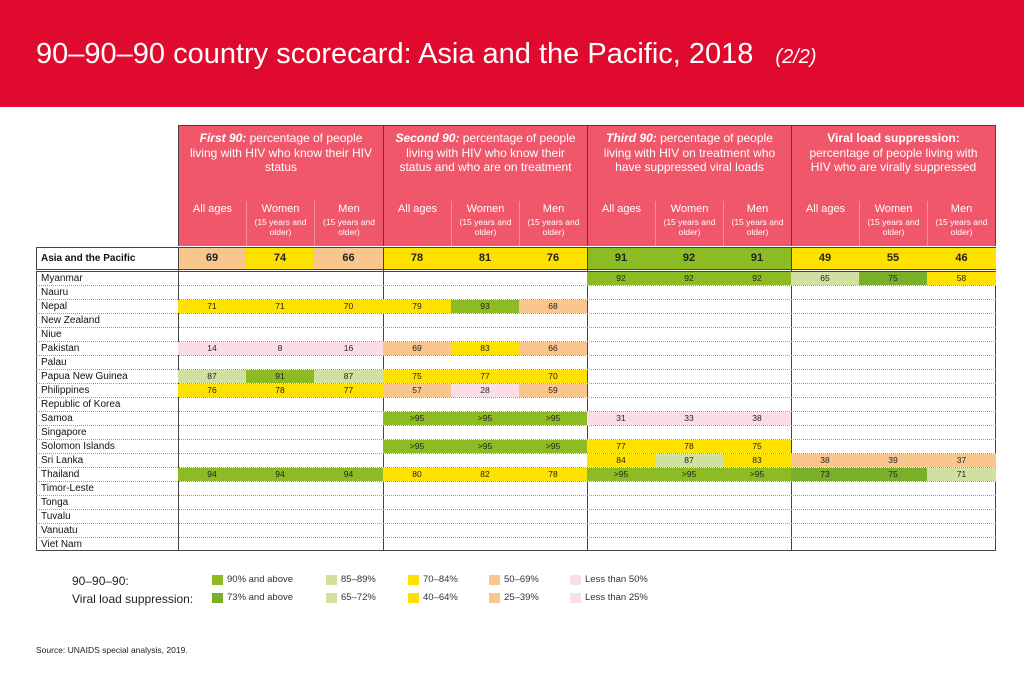 The width and height of the screenshot is (1024, 682). Describe the element at coordinates (417, 390) in the screenshot. I see `value-cell: 57` at that location.